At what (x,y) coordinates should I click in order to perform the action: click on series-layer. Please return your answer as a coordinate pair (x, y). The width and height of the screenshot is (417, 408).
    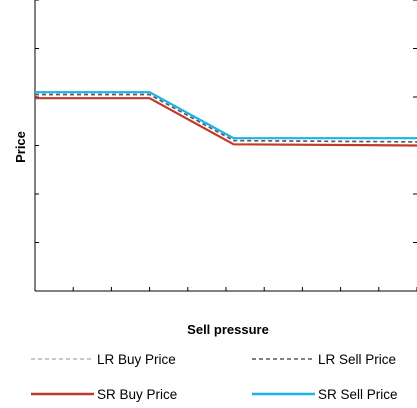
    Looking at the image, I should click on (226, 119).